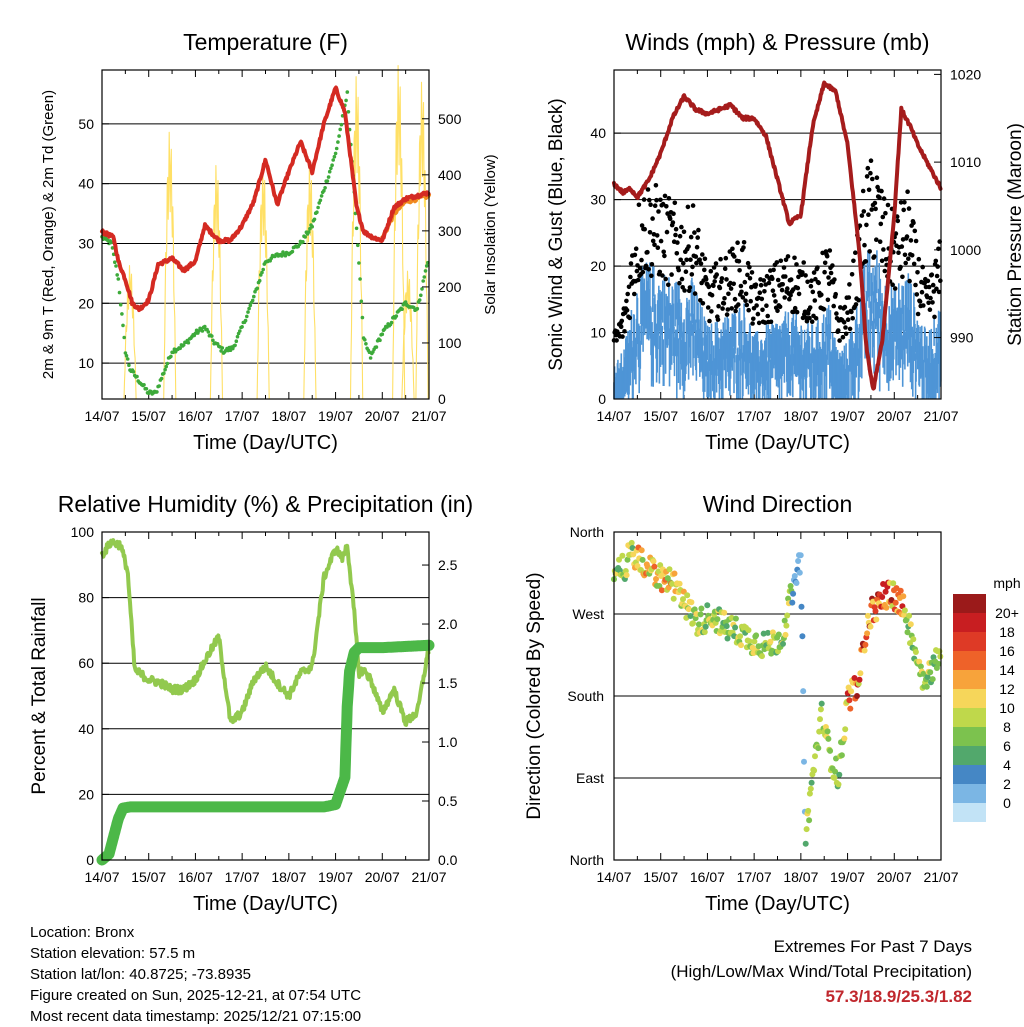  What do you see at coordinates (660, 877) in the screenshot?
I see `direction-xtick-label-1: 15/07` at bounding box center [660, 877].